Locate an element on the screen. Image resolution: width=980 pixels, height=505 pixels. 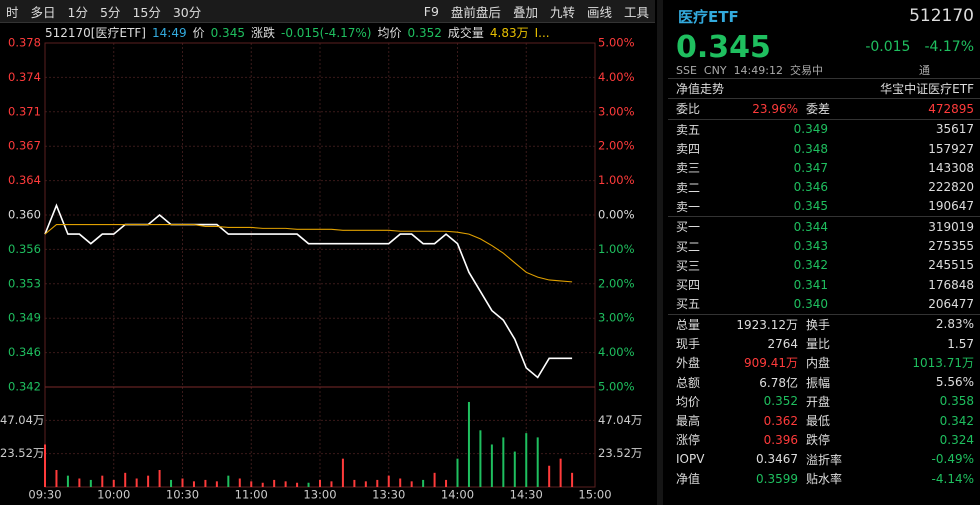
level-volume: 222820 is located at coordinates (951, 187).